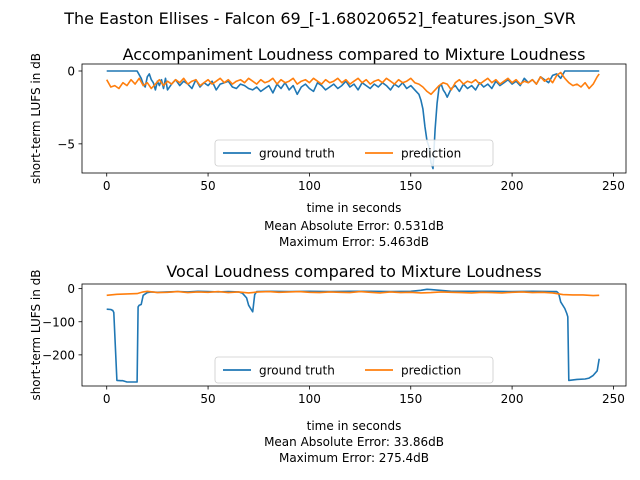 Image resolution: width=640 pixels, height=480 pixels. What do you see at coordinates (58, 322) in the screenshot?
I see `y-tick-label: −100` at bounding box center [58, 322].